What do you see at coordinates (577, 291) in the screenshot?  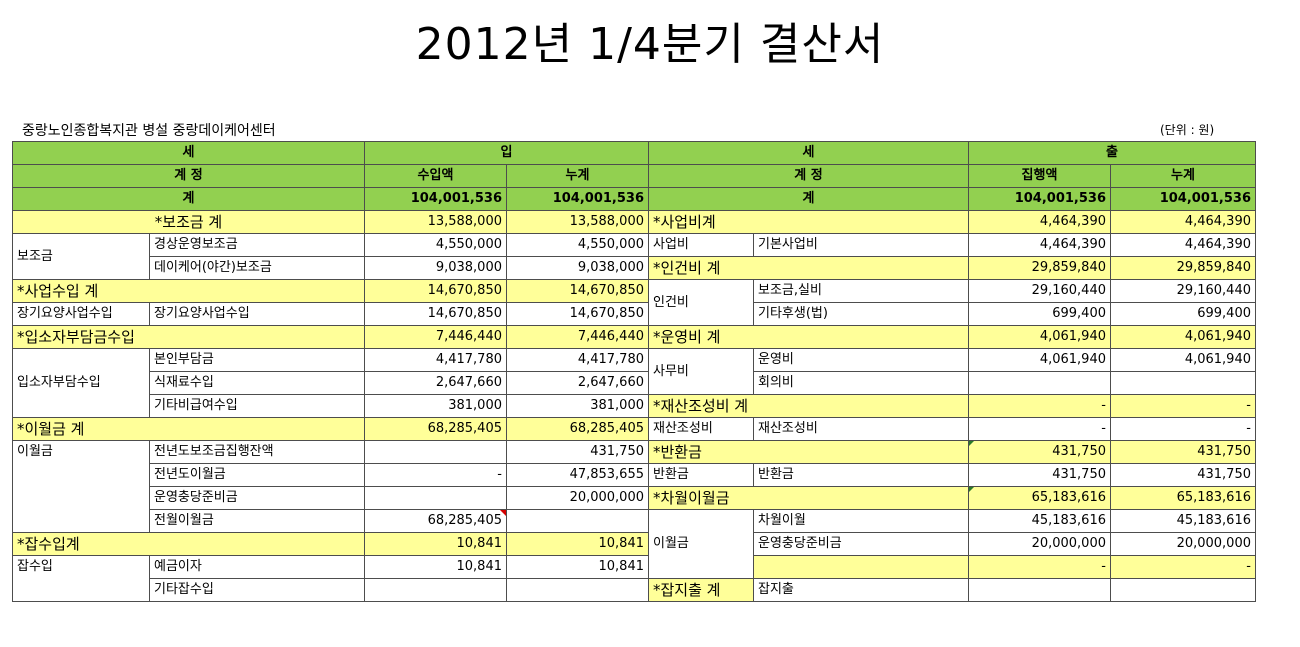 I see `business-total-cumulative: 14,670,850` at bounding box center [577, 291].